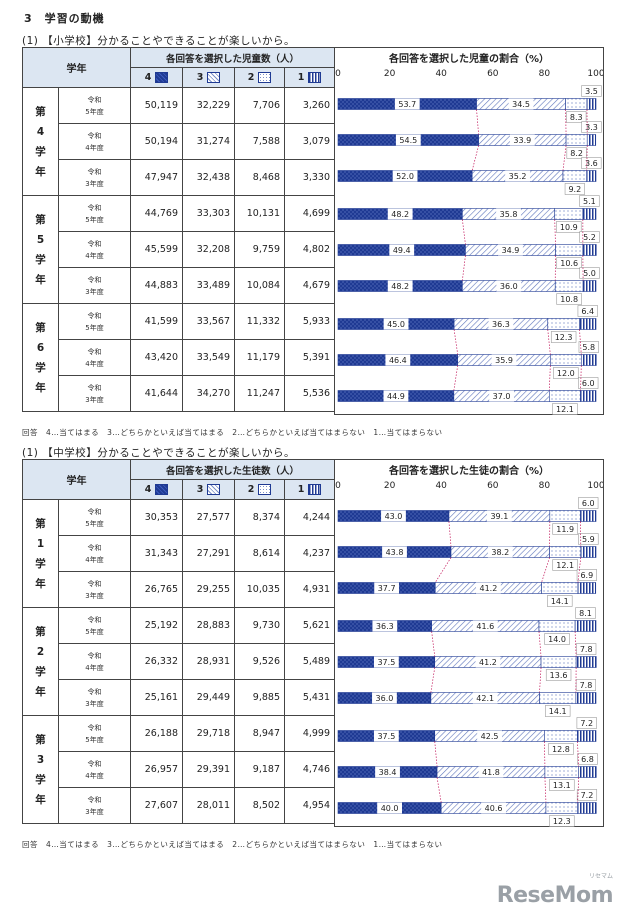  I want to click on table-row: 令和 4年度 26,332 28,931 9,526 5,489, so click(179, 661).